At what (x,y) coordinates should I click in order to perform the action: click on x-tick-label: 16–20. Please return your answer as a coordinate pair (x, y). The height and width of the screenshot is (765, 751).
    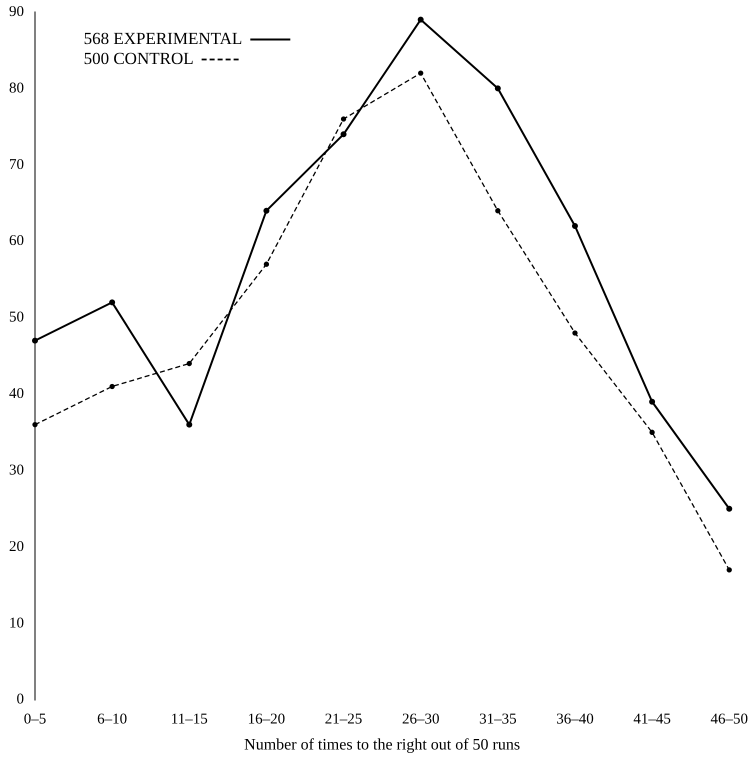
    Looking at the image, I should click on (267, 720).